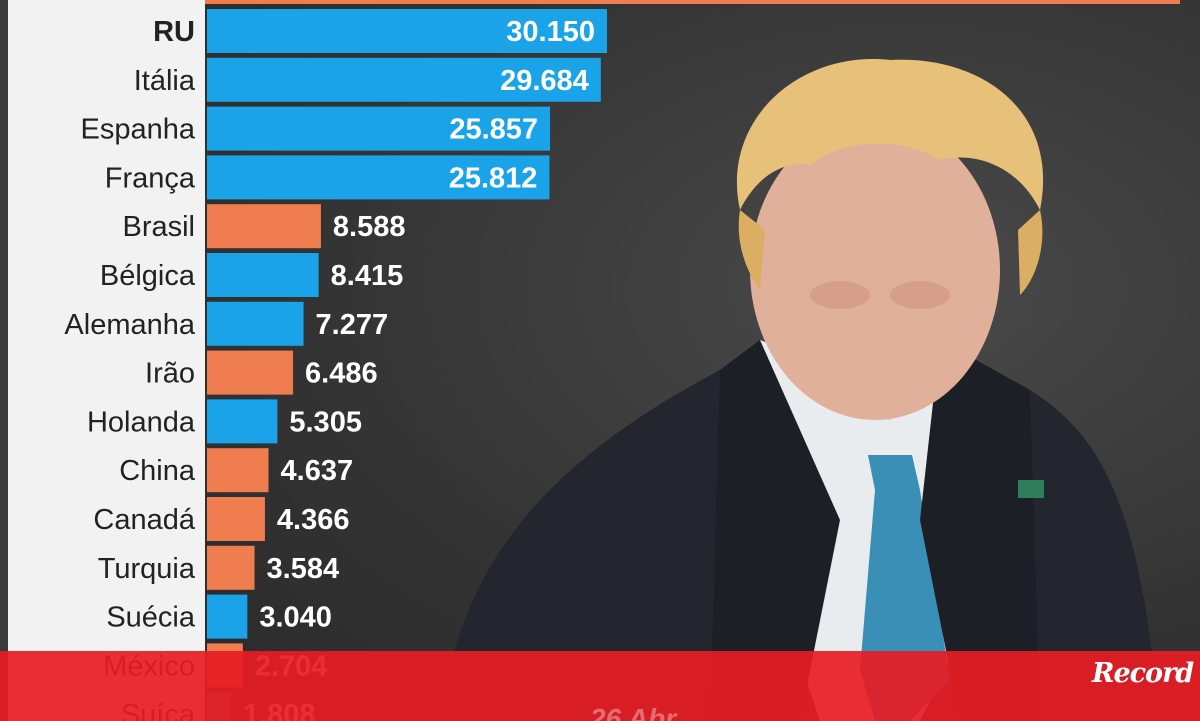  Describe the element at coordinates (692, 2) in the screenshot. I see `top-accent-strip` at that location.